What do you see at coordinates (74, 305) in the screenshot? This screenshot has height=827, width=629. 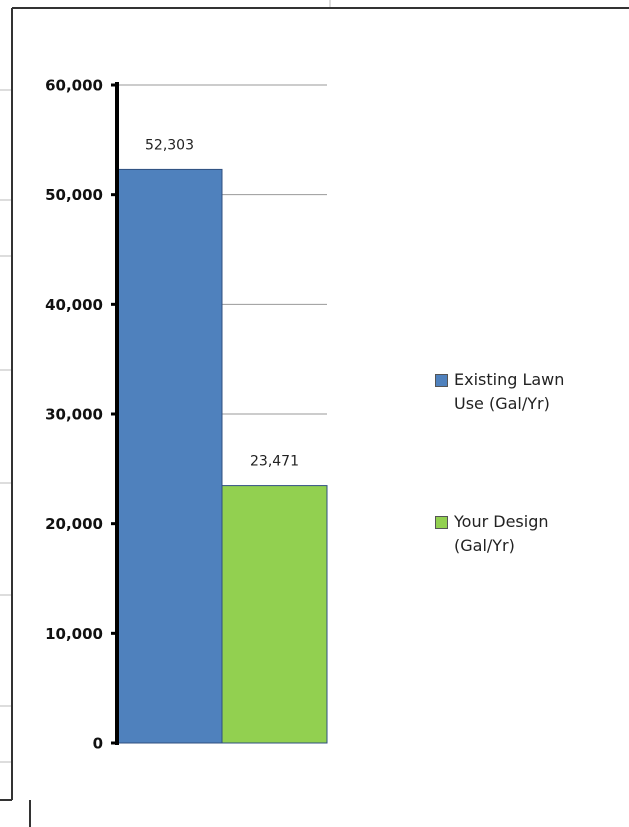 I see `y-tick-label: 40,000` at bounding box center [74, 305].